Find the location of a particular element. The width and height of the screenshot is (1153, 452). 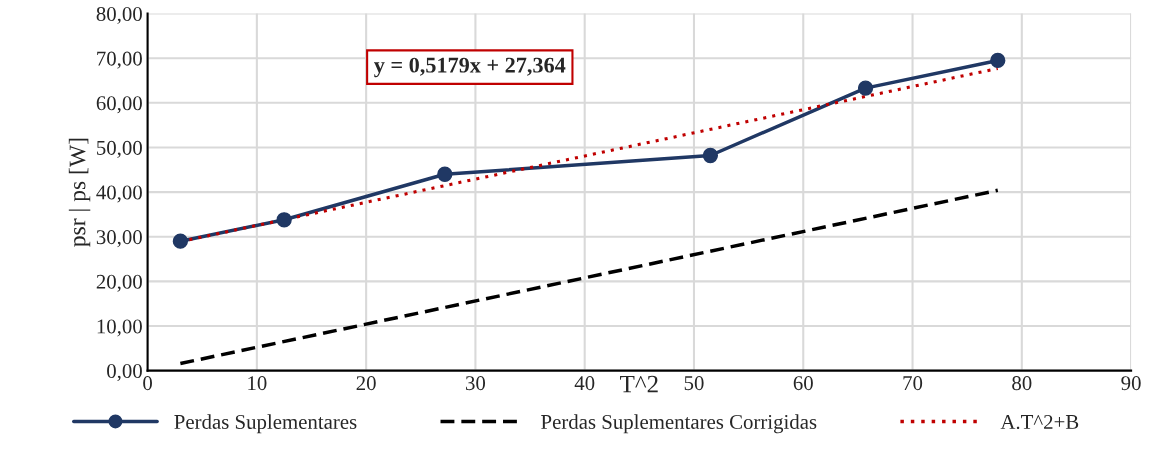

y-tick-label: 20,00 is located at coordinates (119, 283).